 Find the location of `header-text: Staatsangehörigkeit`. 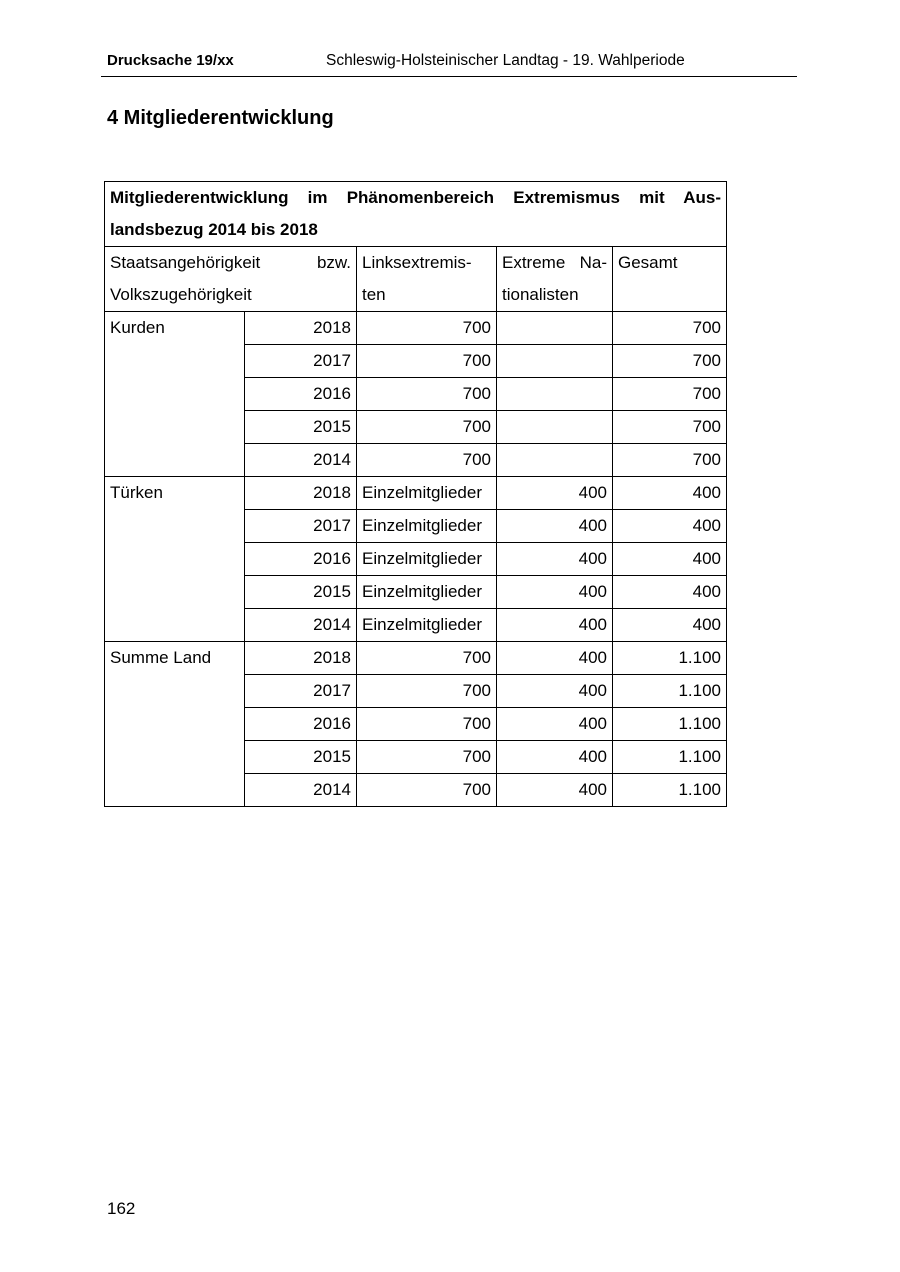

header-text: Staatsangehörigkeit is located at coordinates (185, 262).